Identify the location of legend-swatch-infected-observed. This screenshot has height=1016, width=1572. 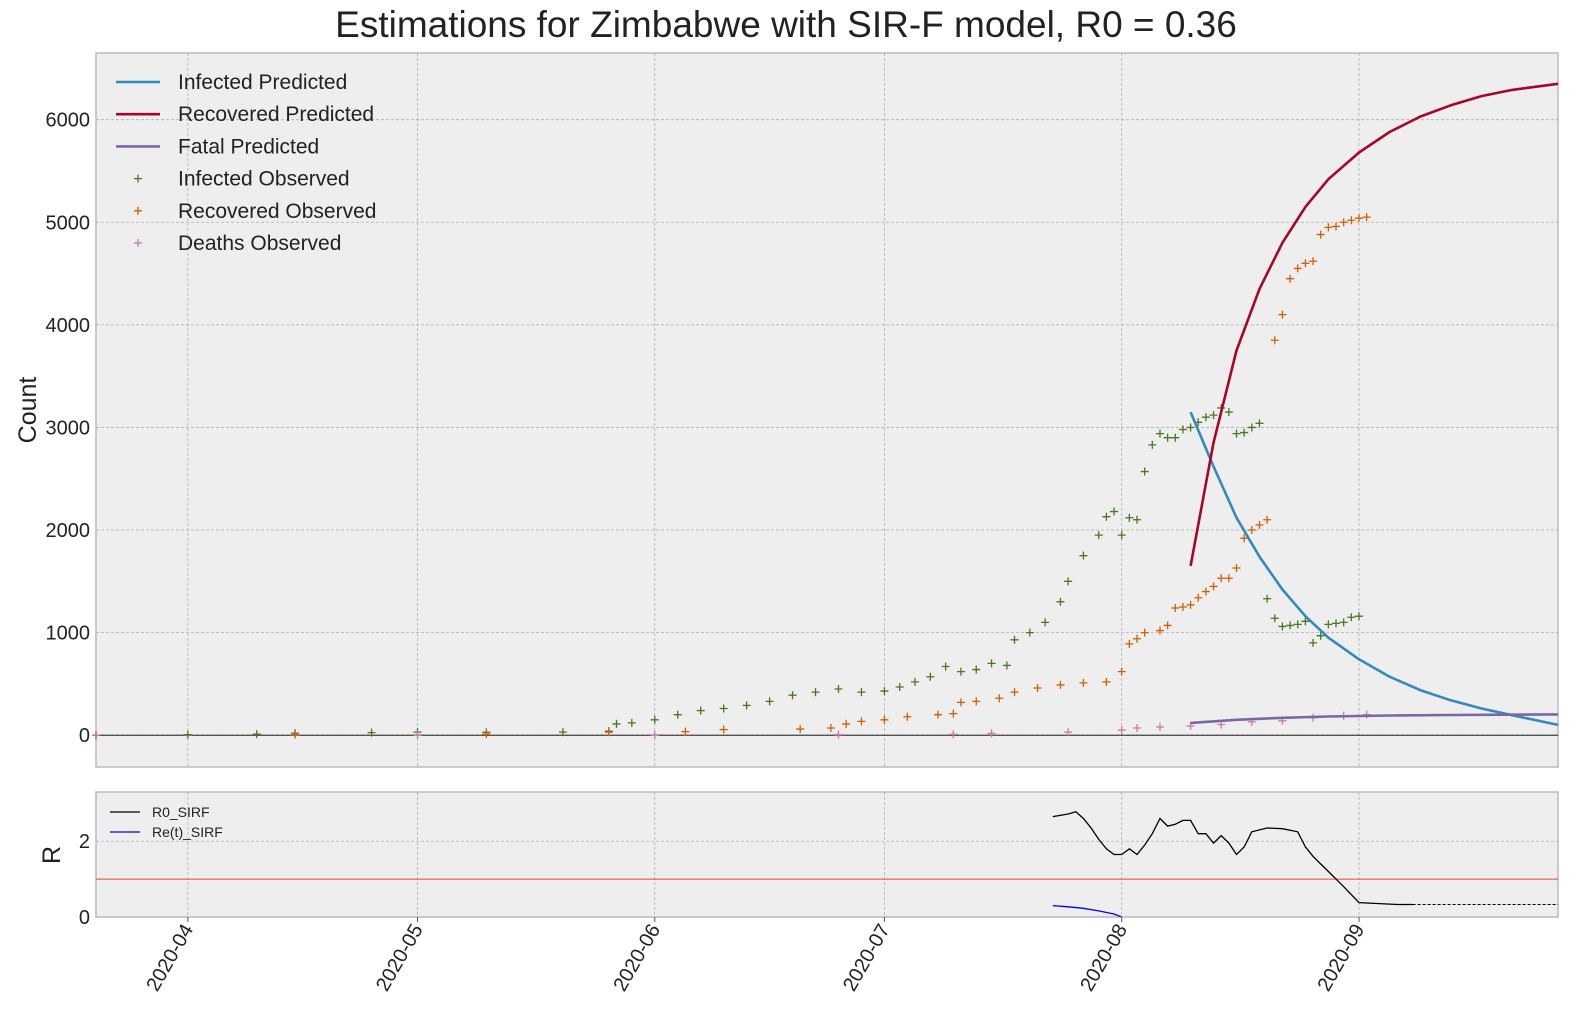
(138, 178).